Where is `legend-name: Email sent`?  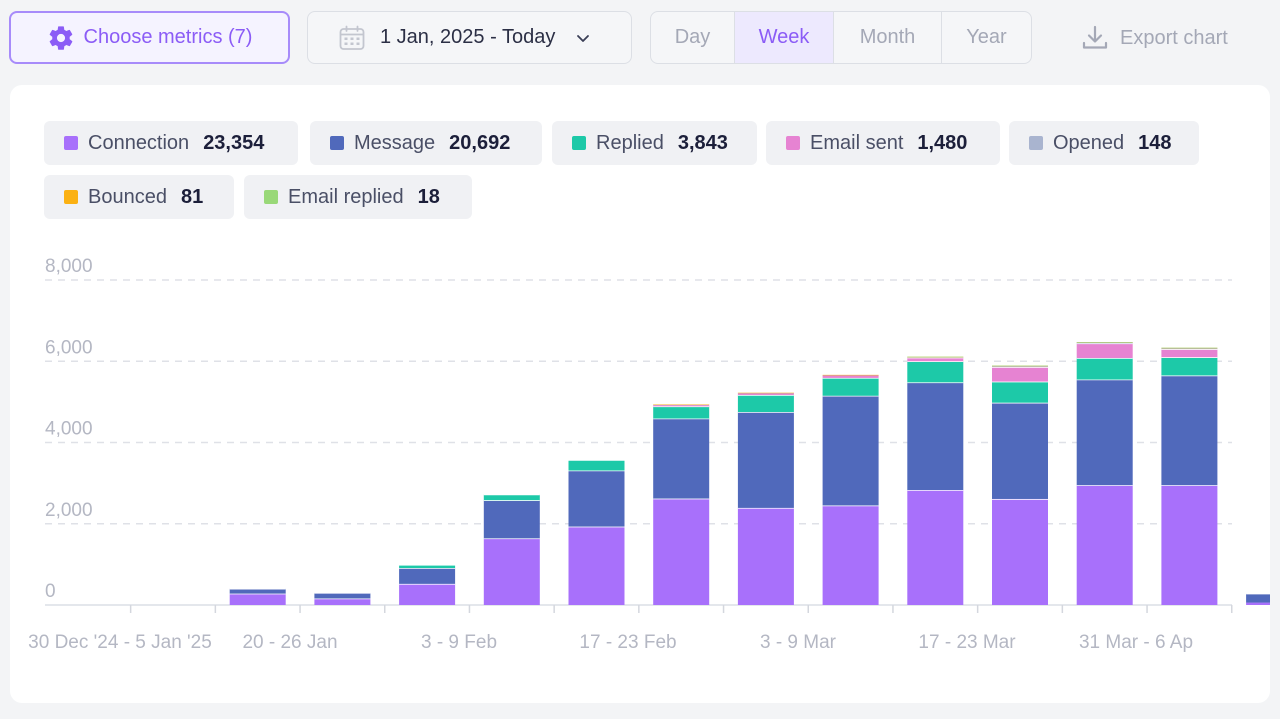
legend-name: Email sent is located at coordinates (857, 142).